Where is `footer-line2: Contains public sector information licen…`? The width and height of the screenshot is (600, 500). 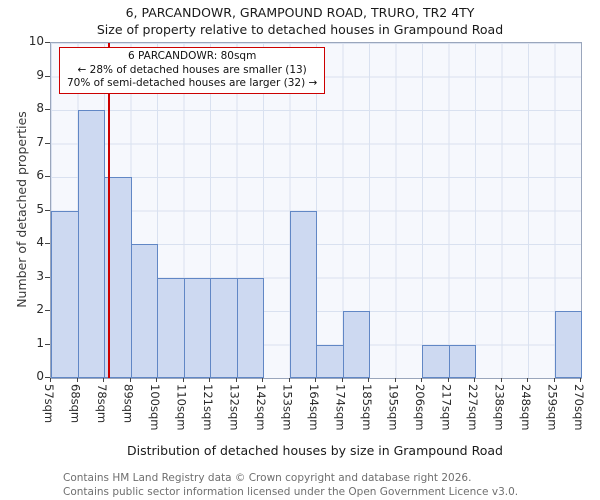
footer-line2: Contains public sector information licen… is located at coordinates (291, 492).